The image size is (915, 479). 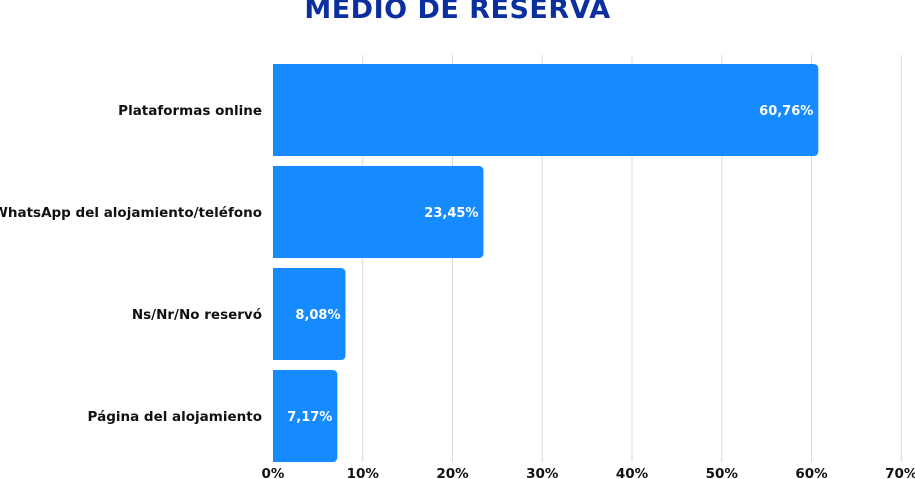 I want to click on category-label: Página del alojamiento, so click(x=175, y=417).